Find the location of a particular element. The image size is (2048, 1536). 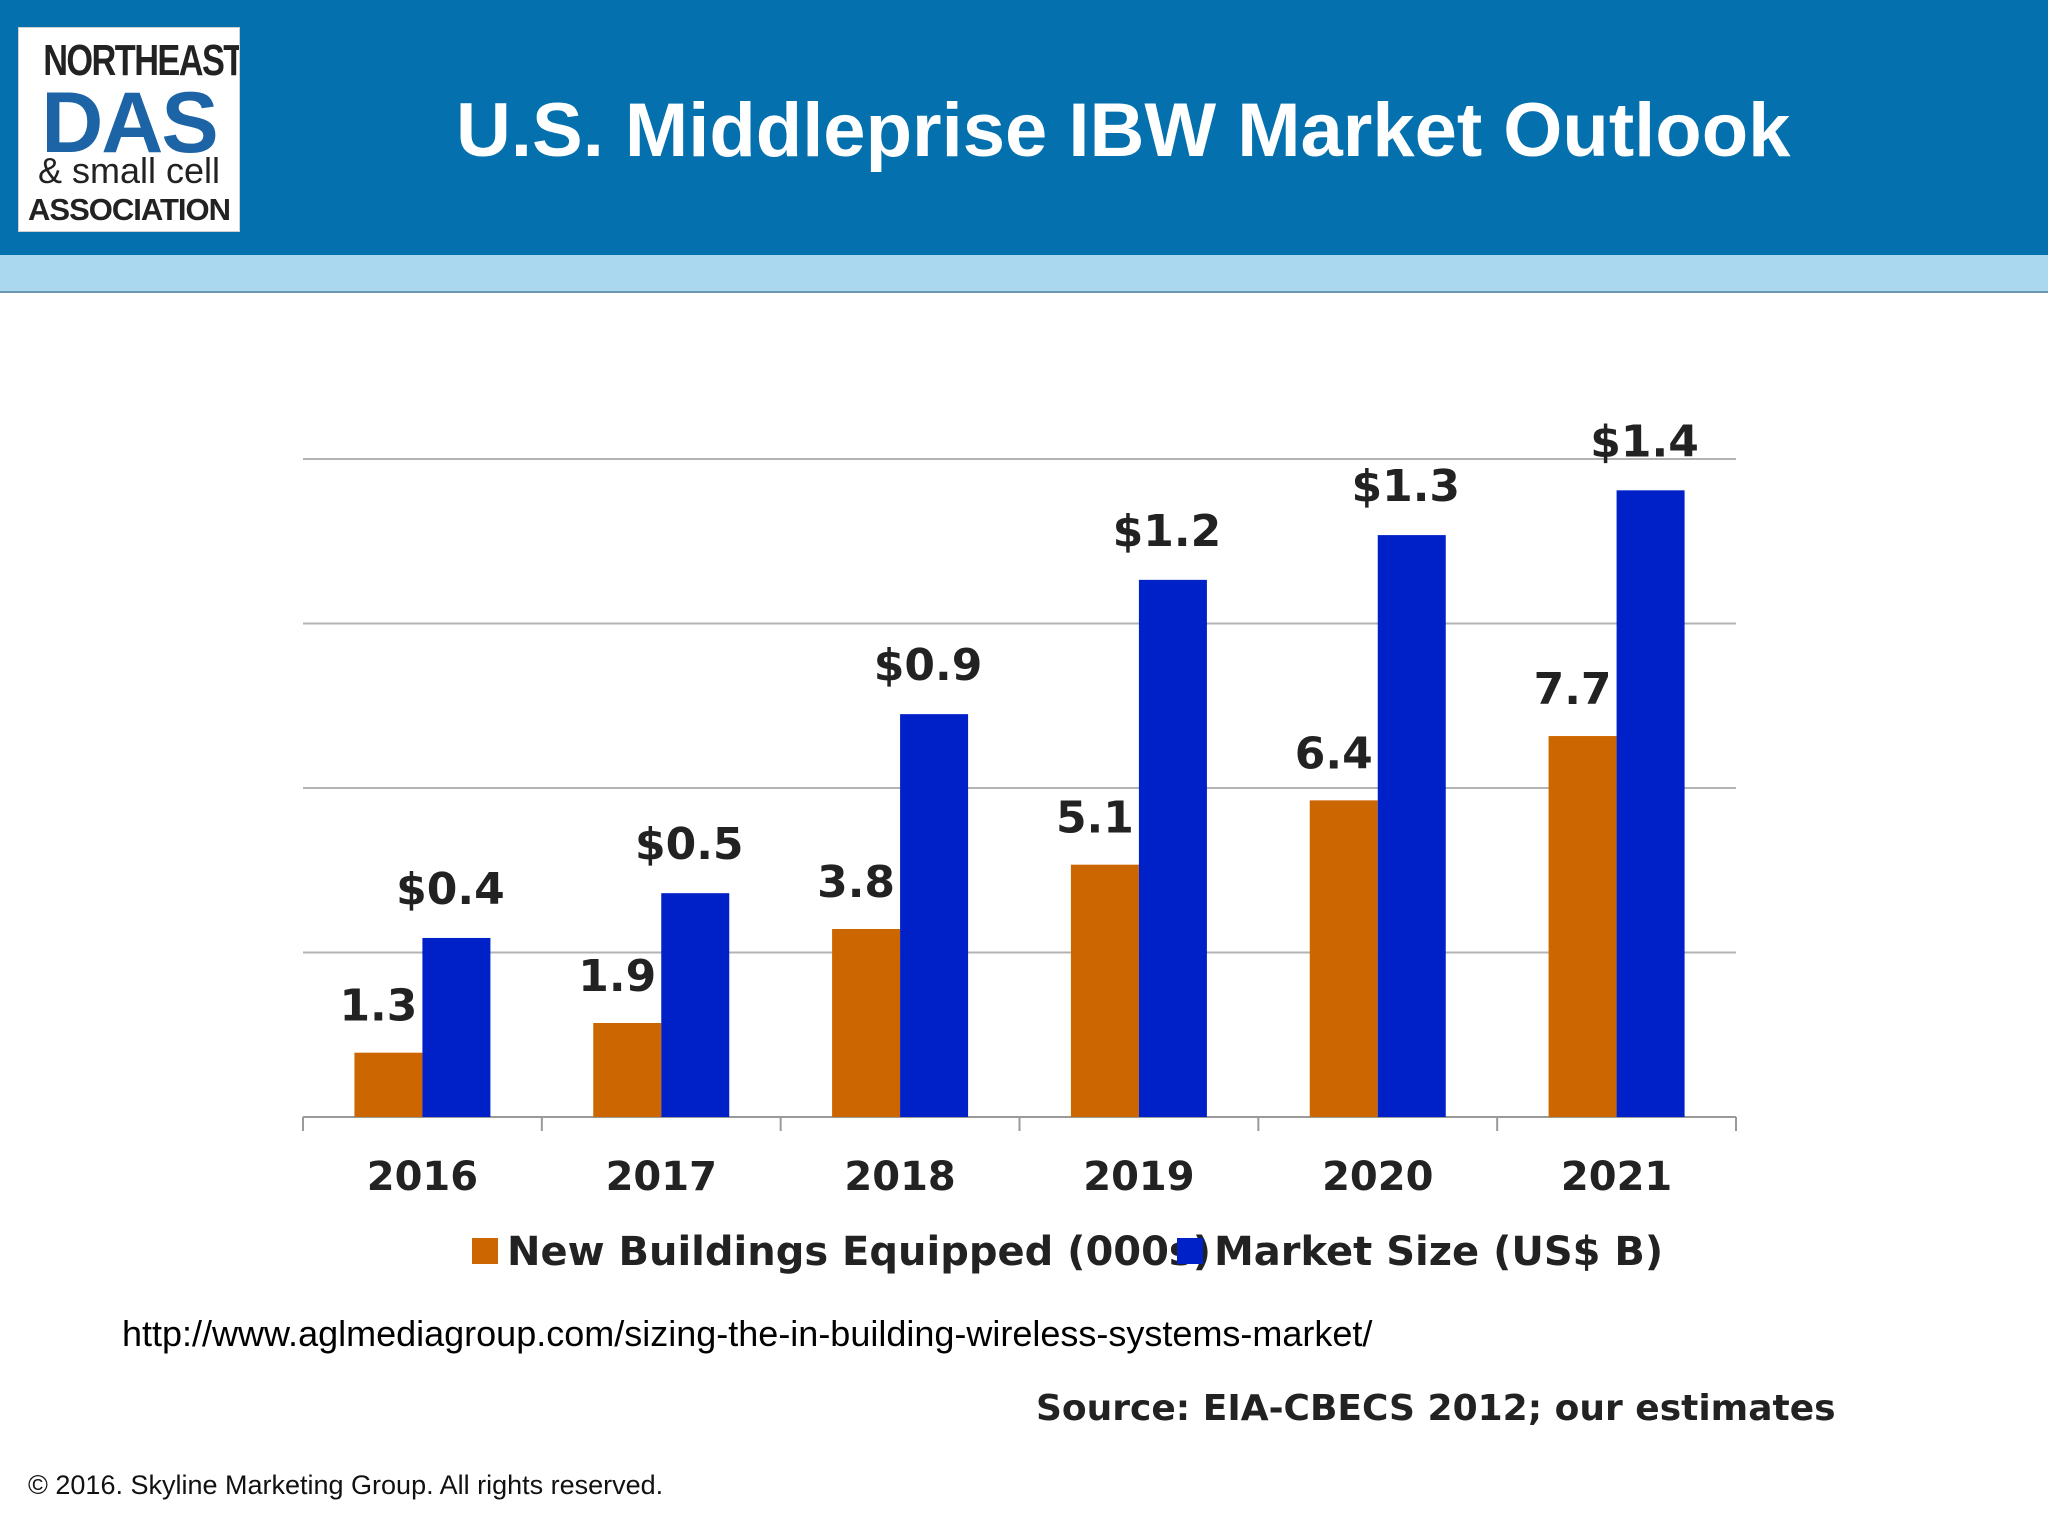

x-tick-label: 2018 is located at coordinates (899, 1177).